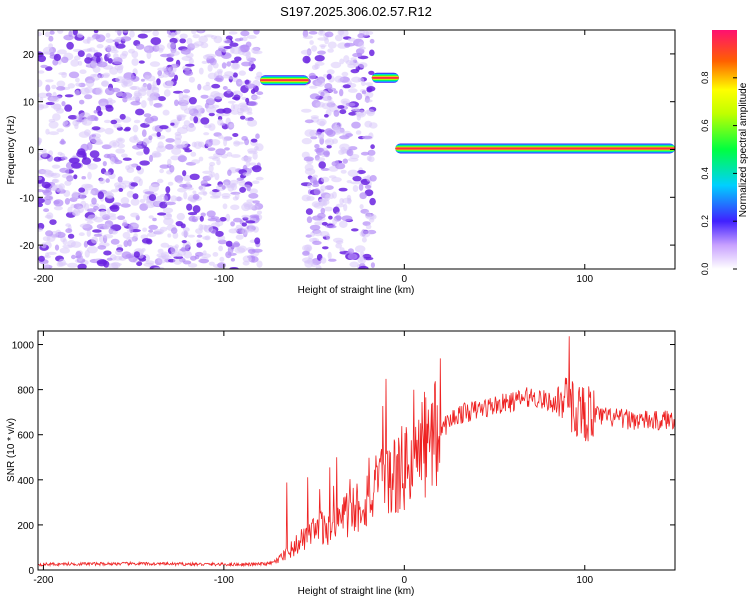 The width and height of the screenshot is (750, 600). I want to click on colorbar-gradient, so click(724, 149).